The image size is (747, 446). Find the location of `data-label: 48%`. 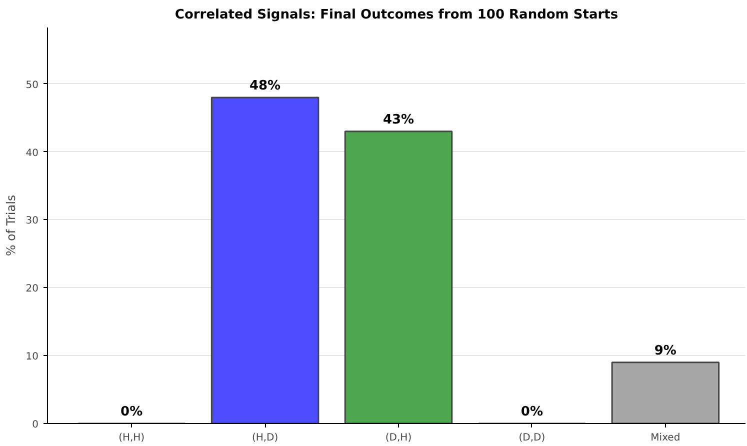

data-label: 48% is located at coordinates (265, 86).